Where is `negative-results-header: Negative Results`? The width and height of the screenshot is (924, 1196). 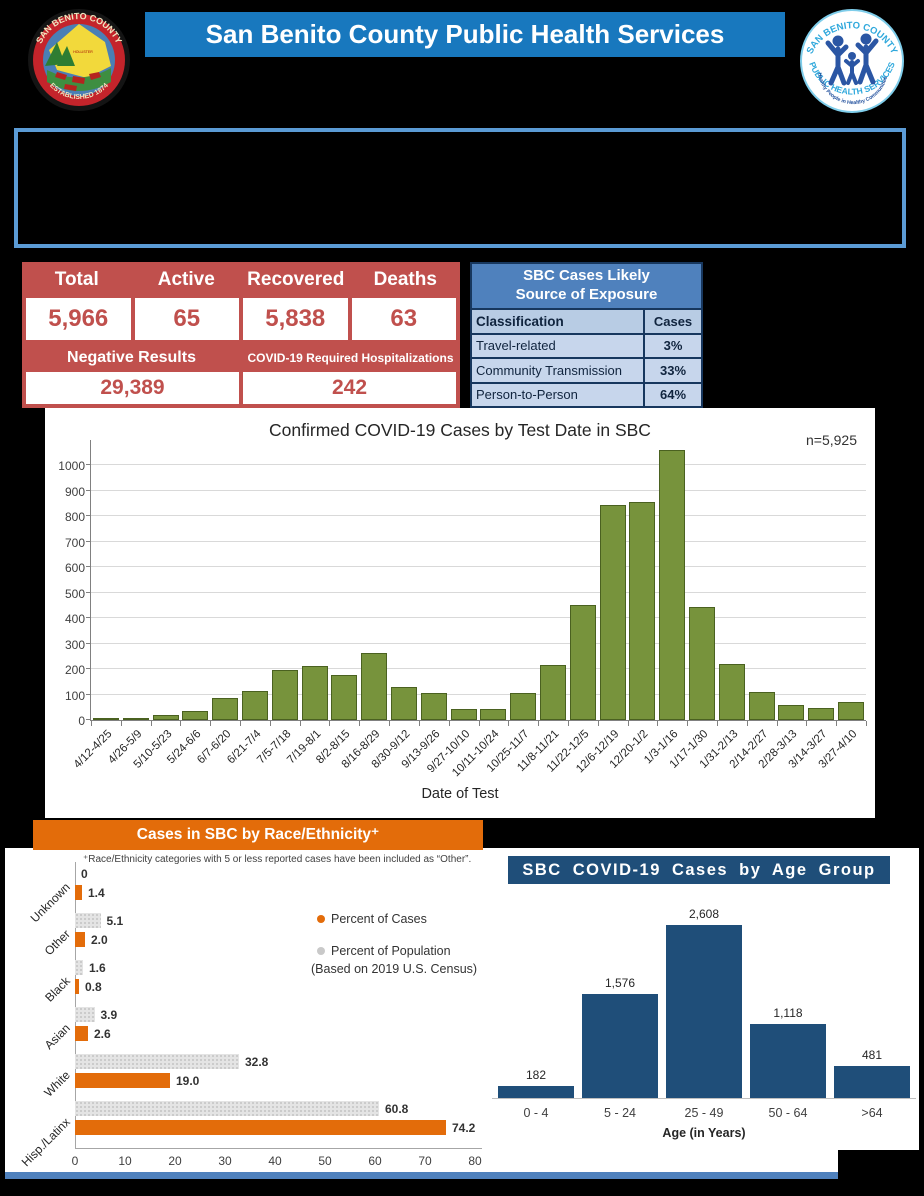
negative-results-header: Negative Results is located at coordinates (131, 357).